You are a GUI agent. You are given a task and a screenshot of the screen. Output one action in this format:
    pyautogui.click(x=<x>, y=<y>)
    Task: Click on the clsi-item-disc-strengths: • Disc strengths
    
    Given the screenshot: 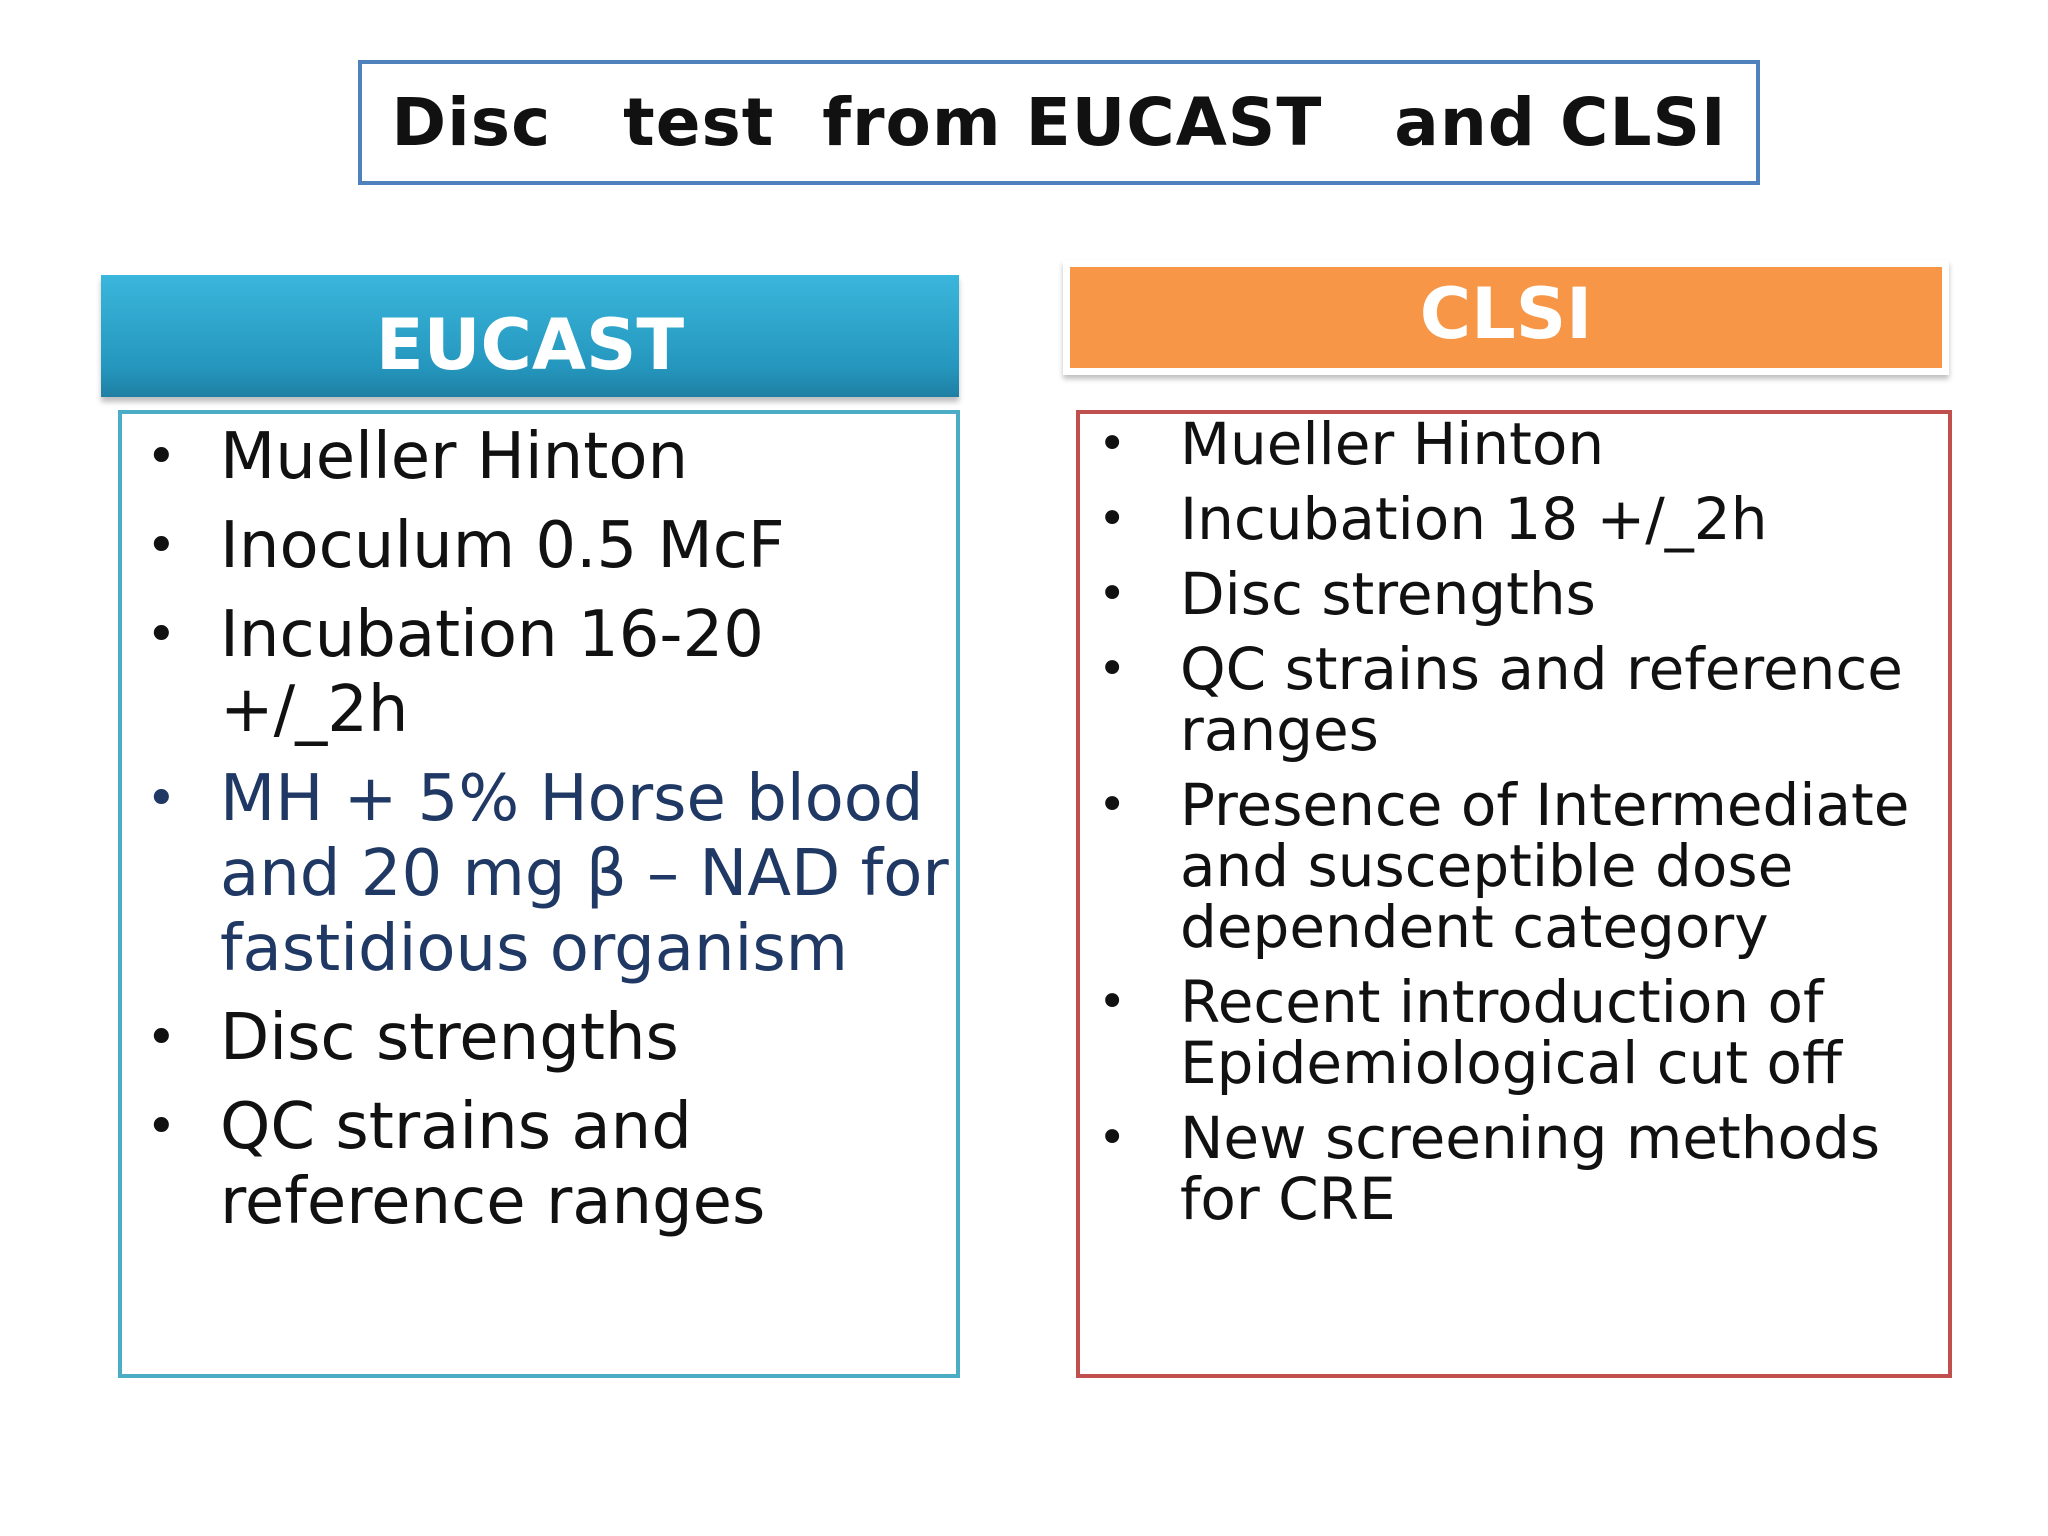 What is the action you would take?
    pyautogui.click(x=1514, y=594)
    